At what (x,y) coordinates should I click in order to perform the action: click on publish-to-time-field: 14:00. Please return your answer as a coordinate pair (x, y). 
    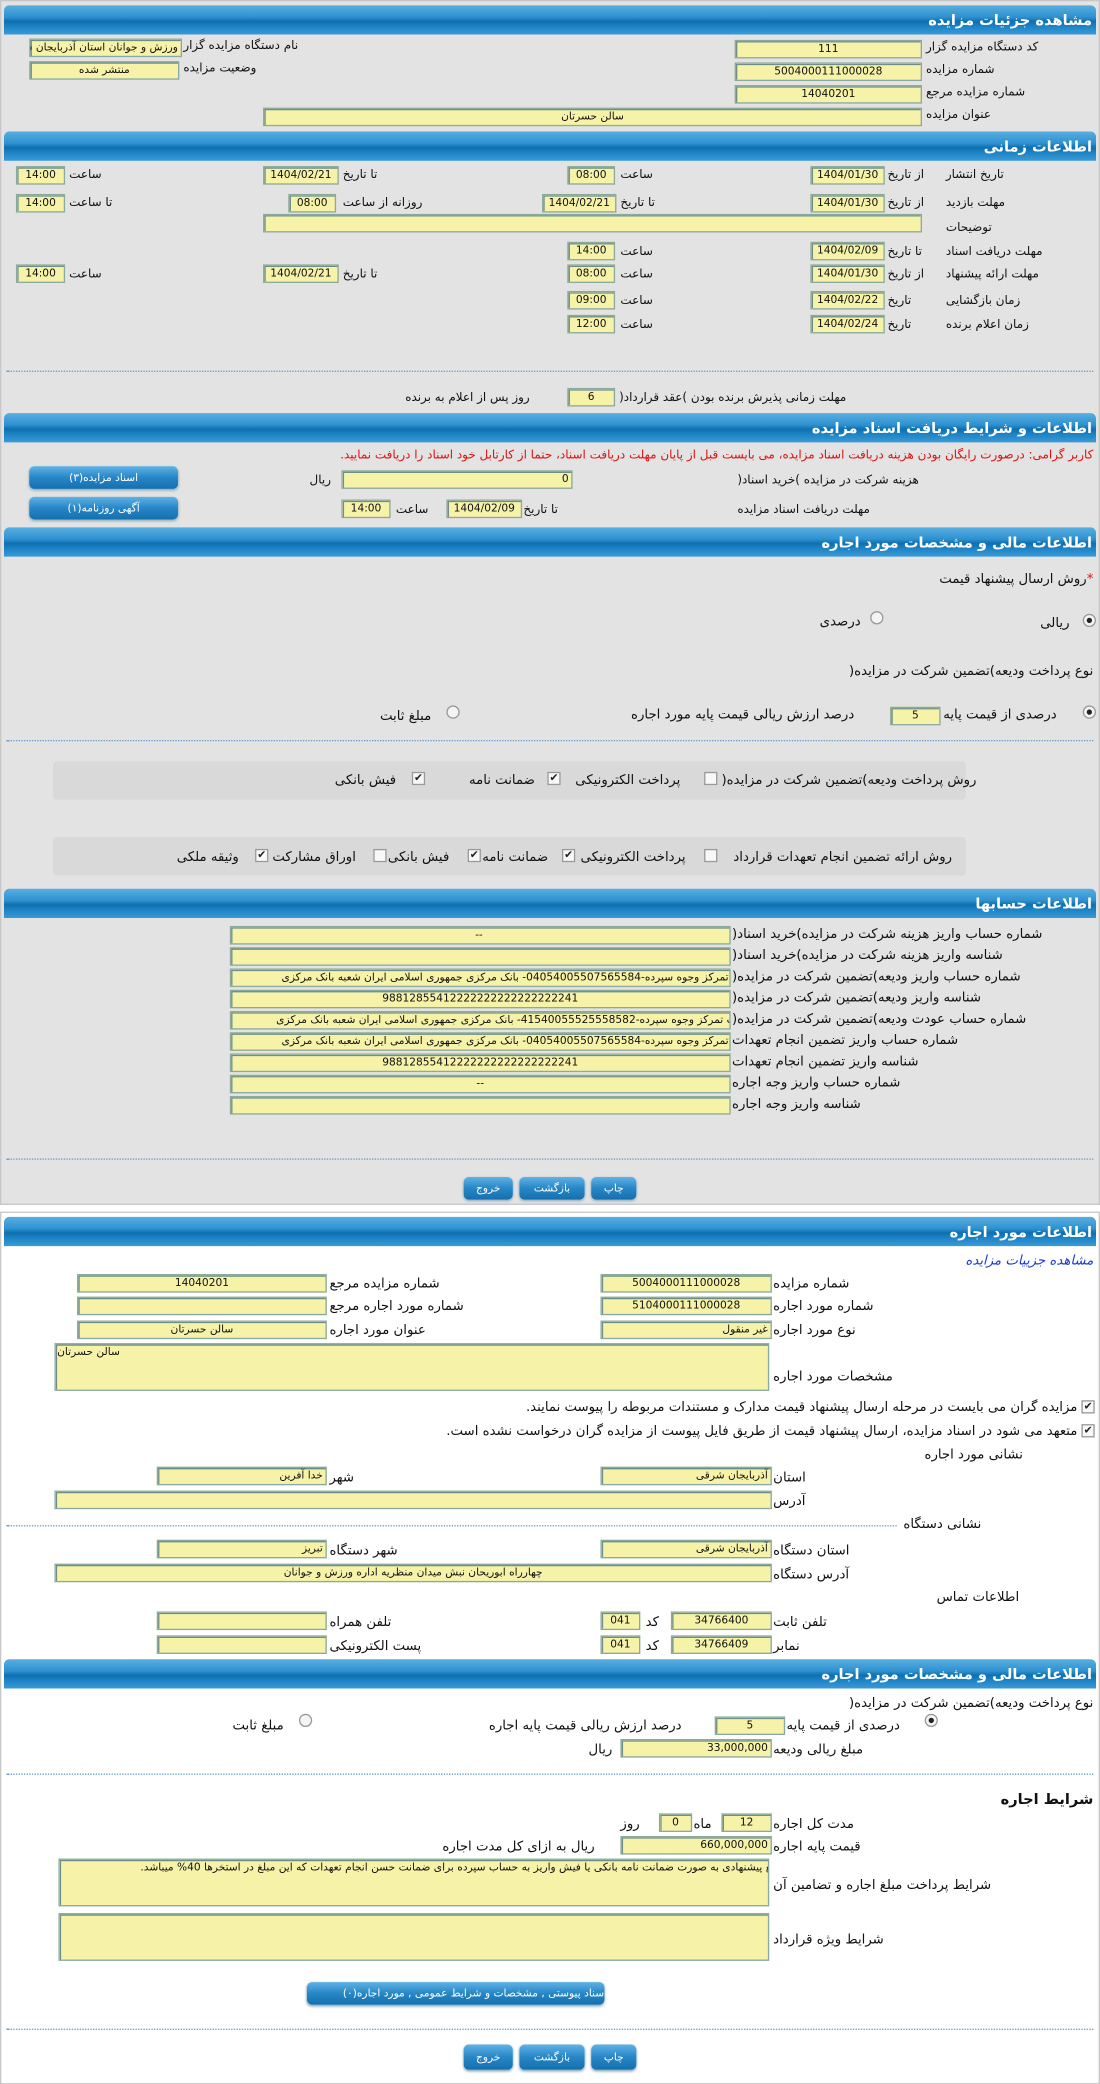
    Looking at the image, I should click on (40, 175).